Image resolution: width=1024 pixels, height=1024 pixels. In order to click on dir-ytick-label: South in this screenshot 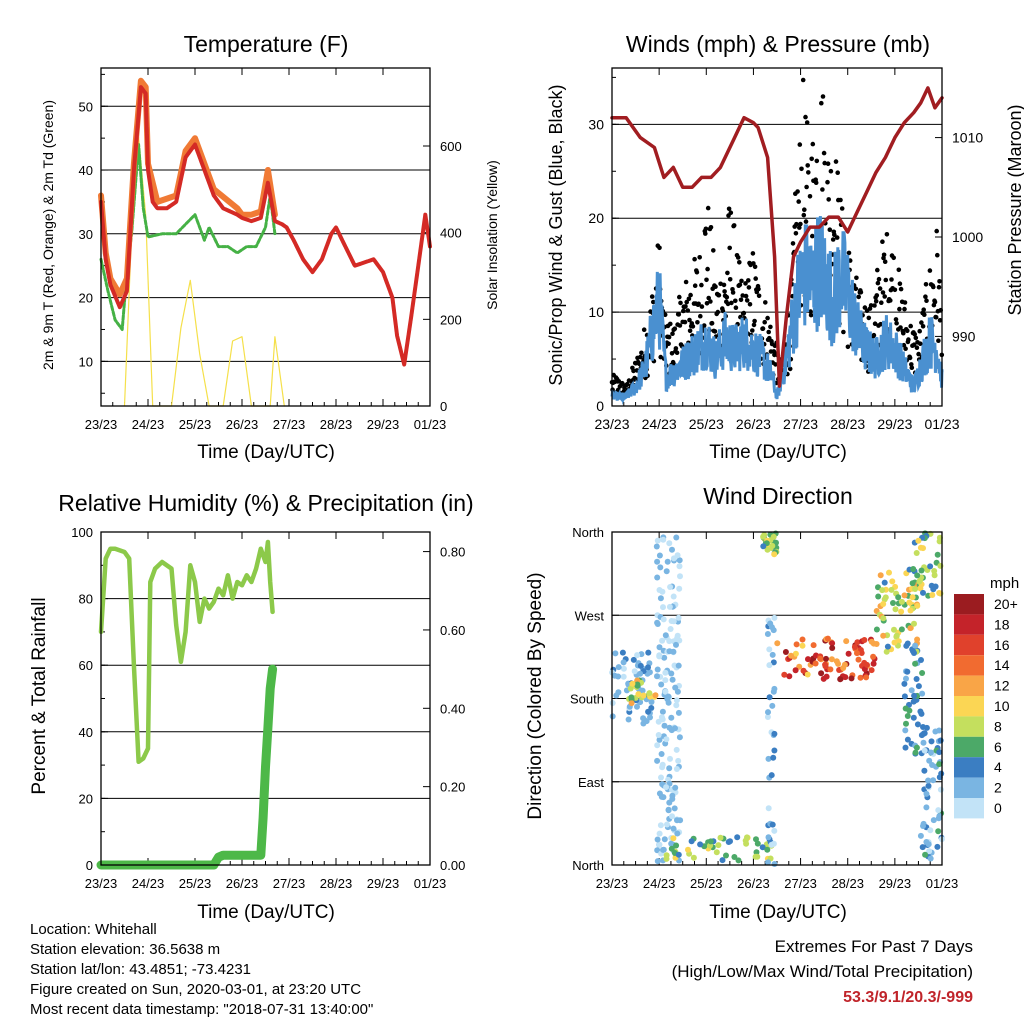, I will do `click(587, 699)`.